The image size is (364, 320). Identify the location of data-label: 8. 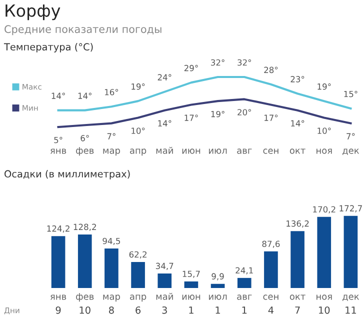
(111, 310).